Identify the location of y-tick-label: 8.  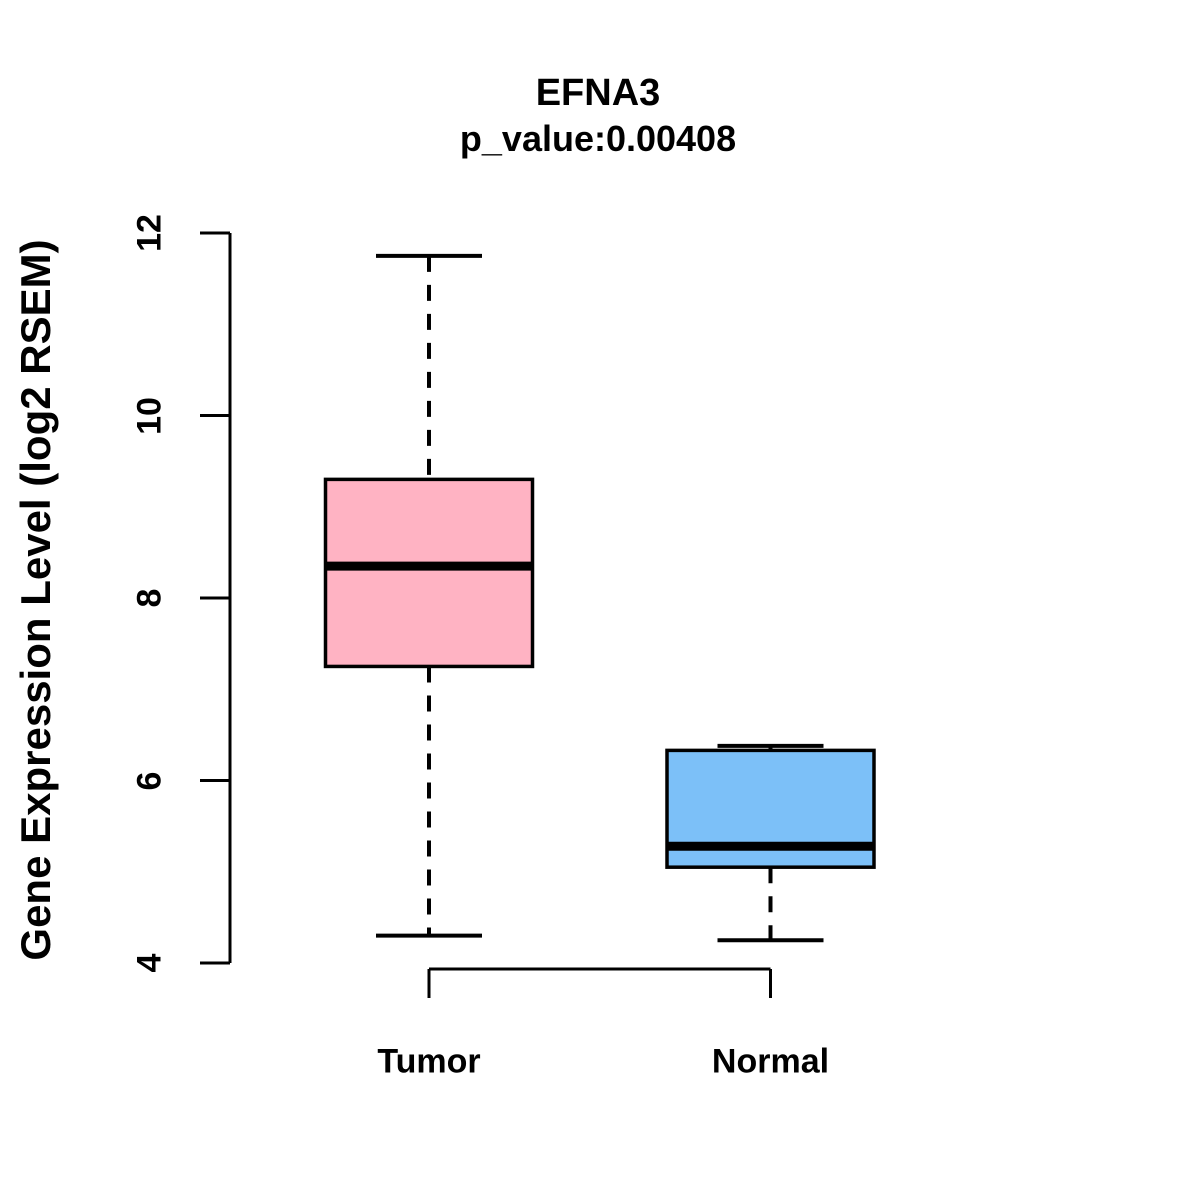
(149, 598).